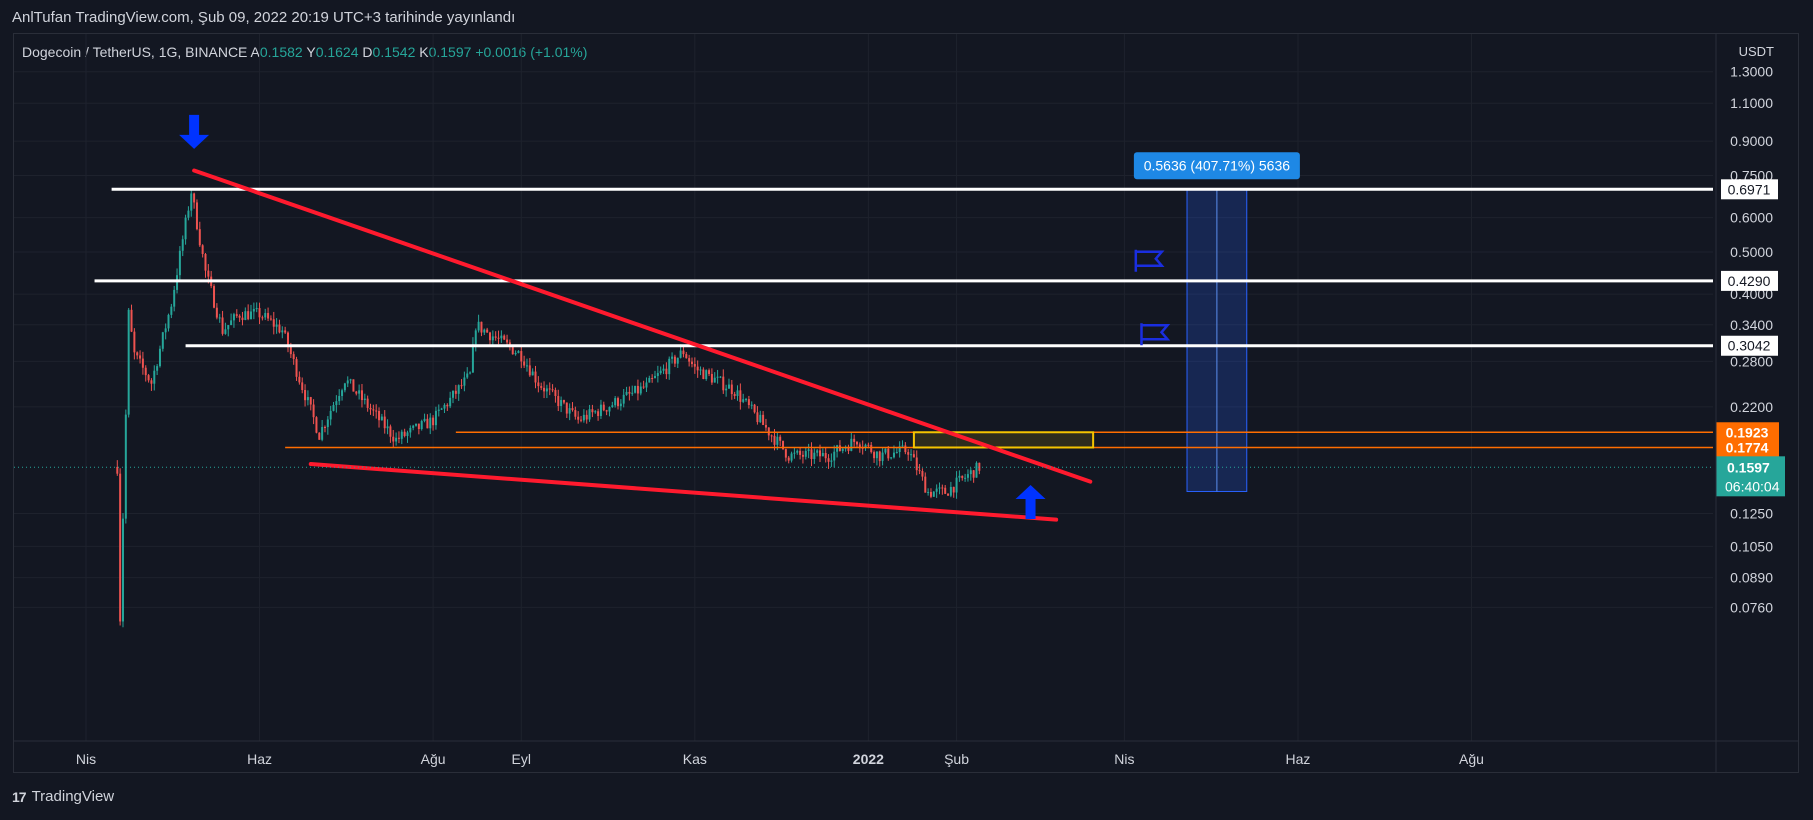 The height and width of the screenshot is (820, 1813). I want to click on footer-brand: 17 TradingView, so click(63, 796).